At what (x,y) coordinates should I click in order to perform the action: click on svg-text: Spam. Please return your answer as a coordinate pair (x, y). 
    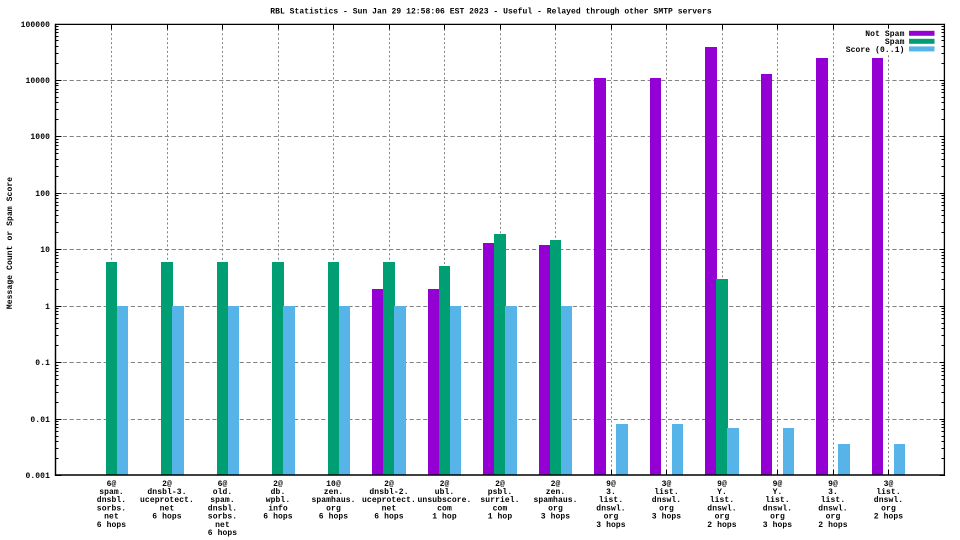
    Looking at the image, I should click on (895, 42).